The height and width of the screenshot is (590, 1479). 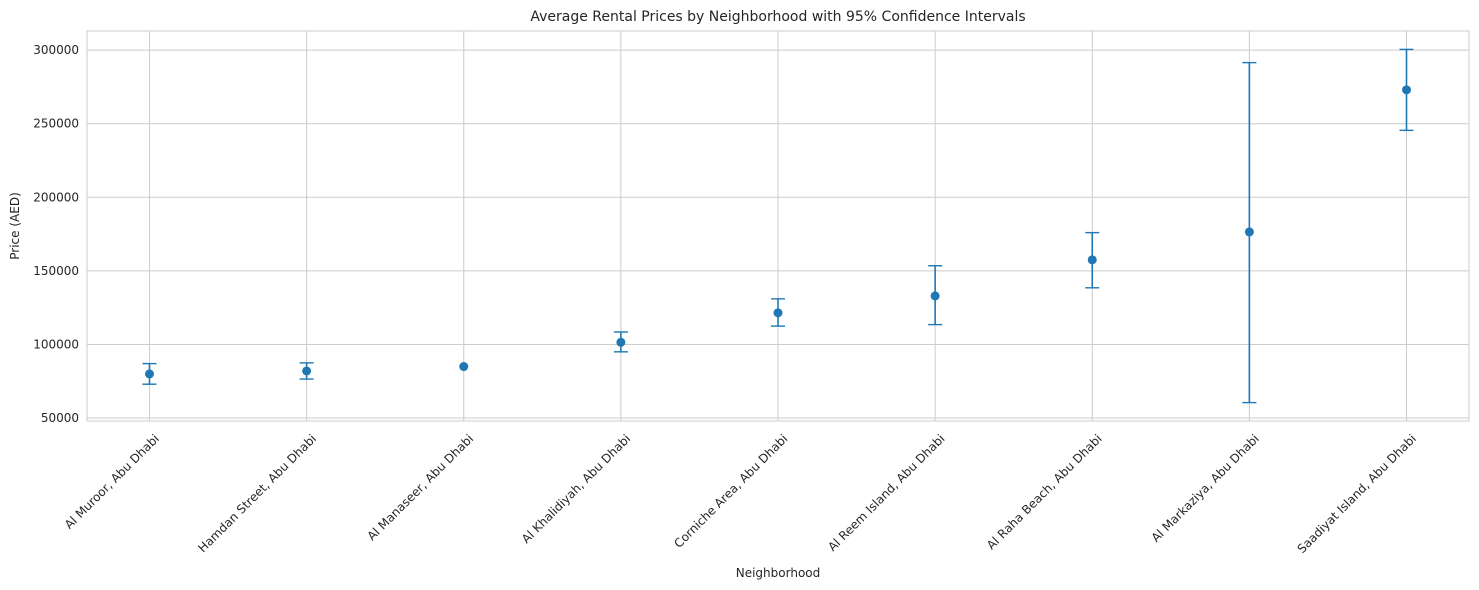 What do you see at coordinates (56, 271) in the screenshot?
I see `y-tick-label: 150000` at bounding box center [56, 271].